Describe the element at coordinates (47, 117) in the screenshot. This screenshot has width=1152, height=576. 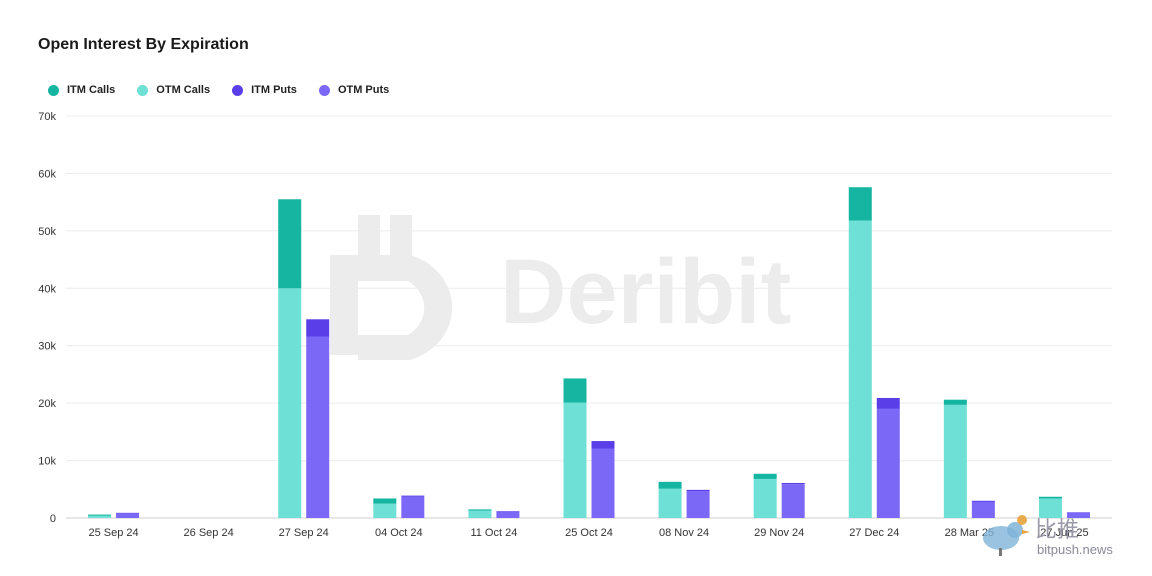
I see `y-tick-label: 70k` at that location.